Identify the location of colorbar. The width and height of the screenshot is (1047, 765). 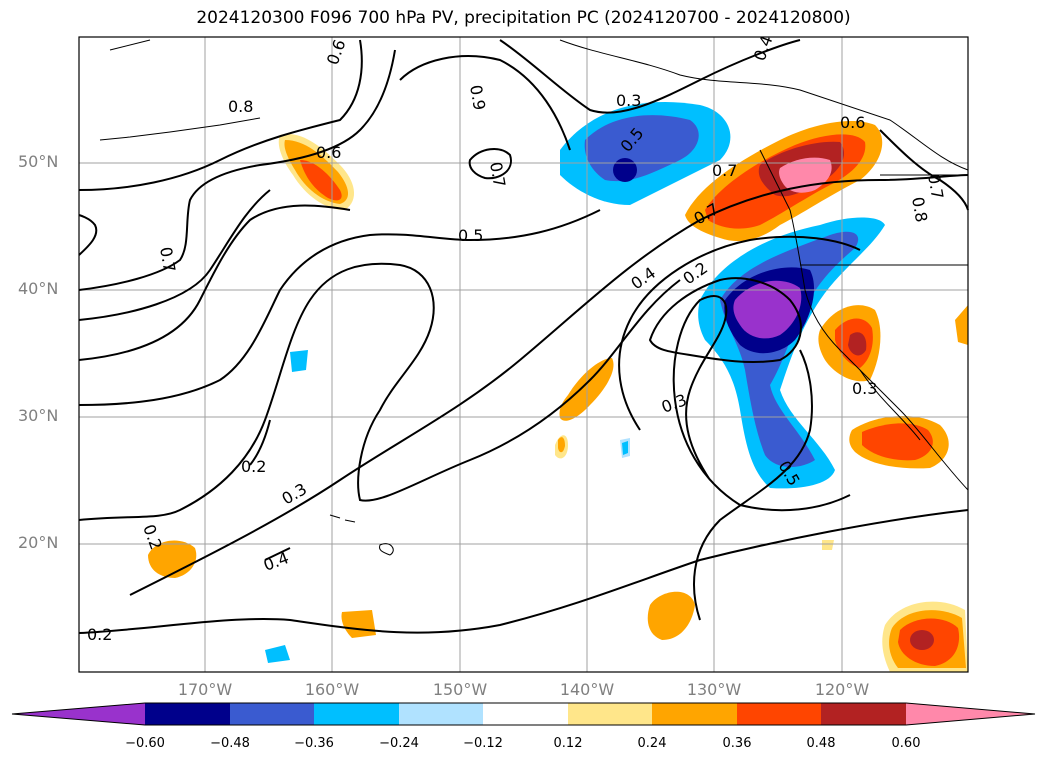
(523, 714).